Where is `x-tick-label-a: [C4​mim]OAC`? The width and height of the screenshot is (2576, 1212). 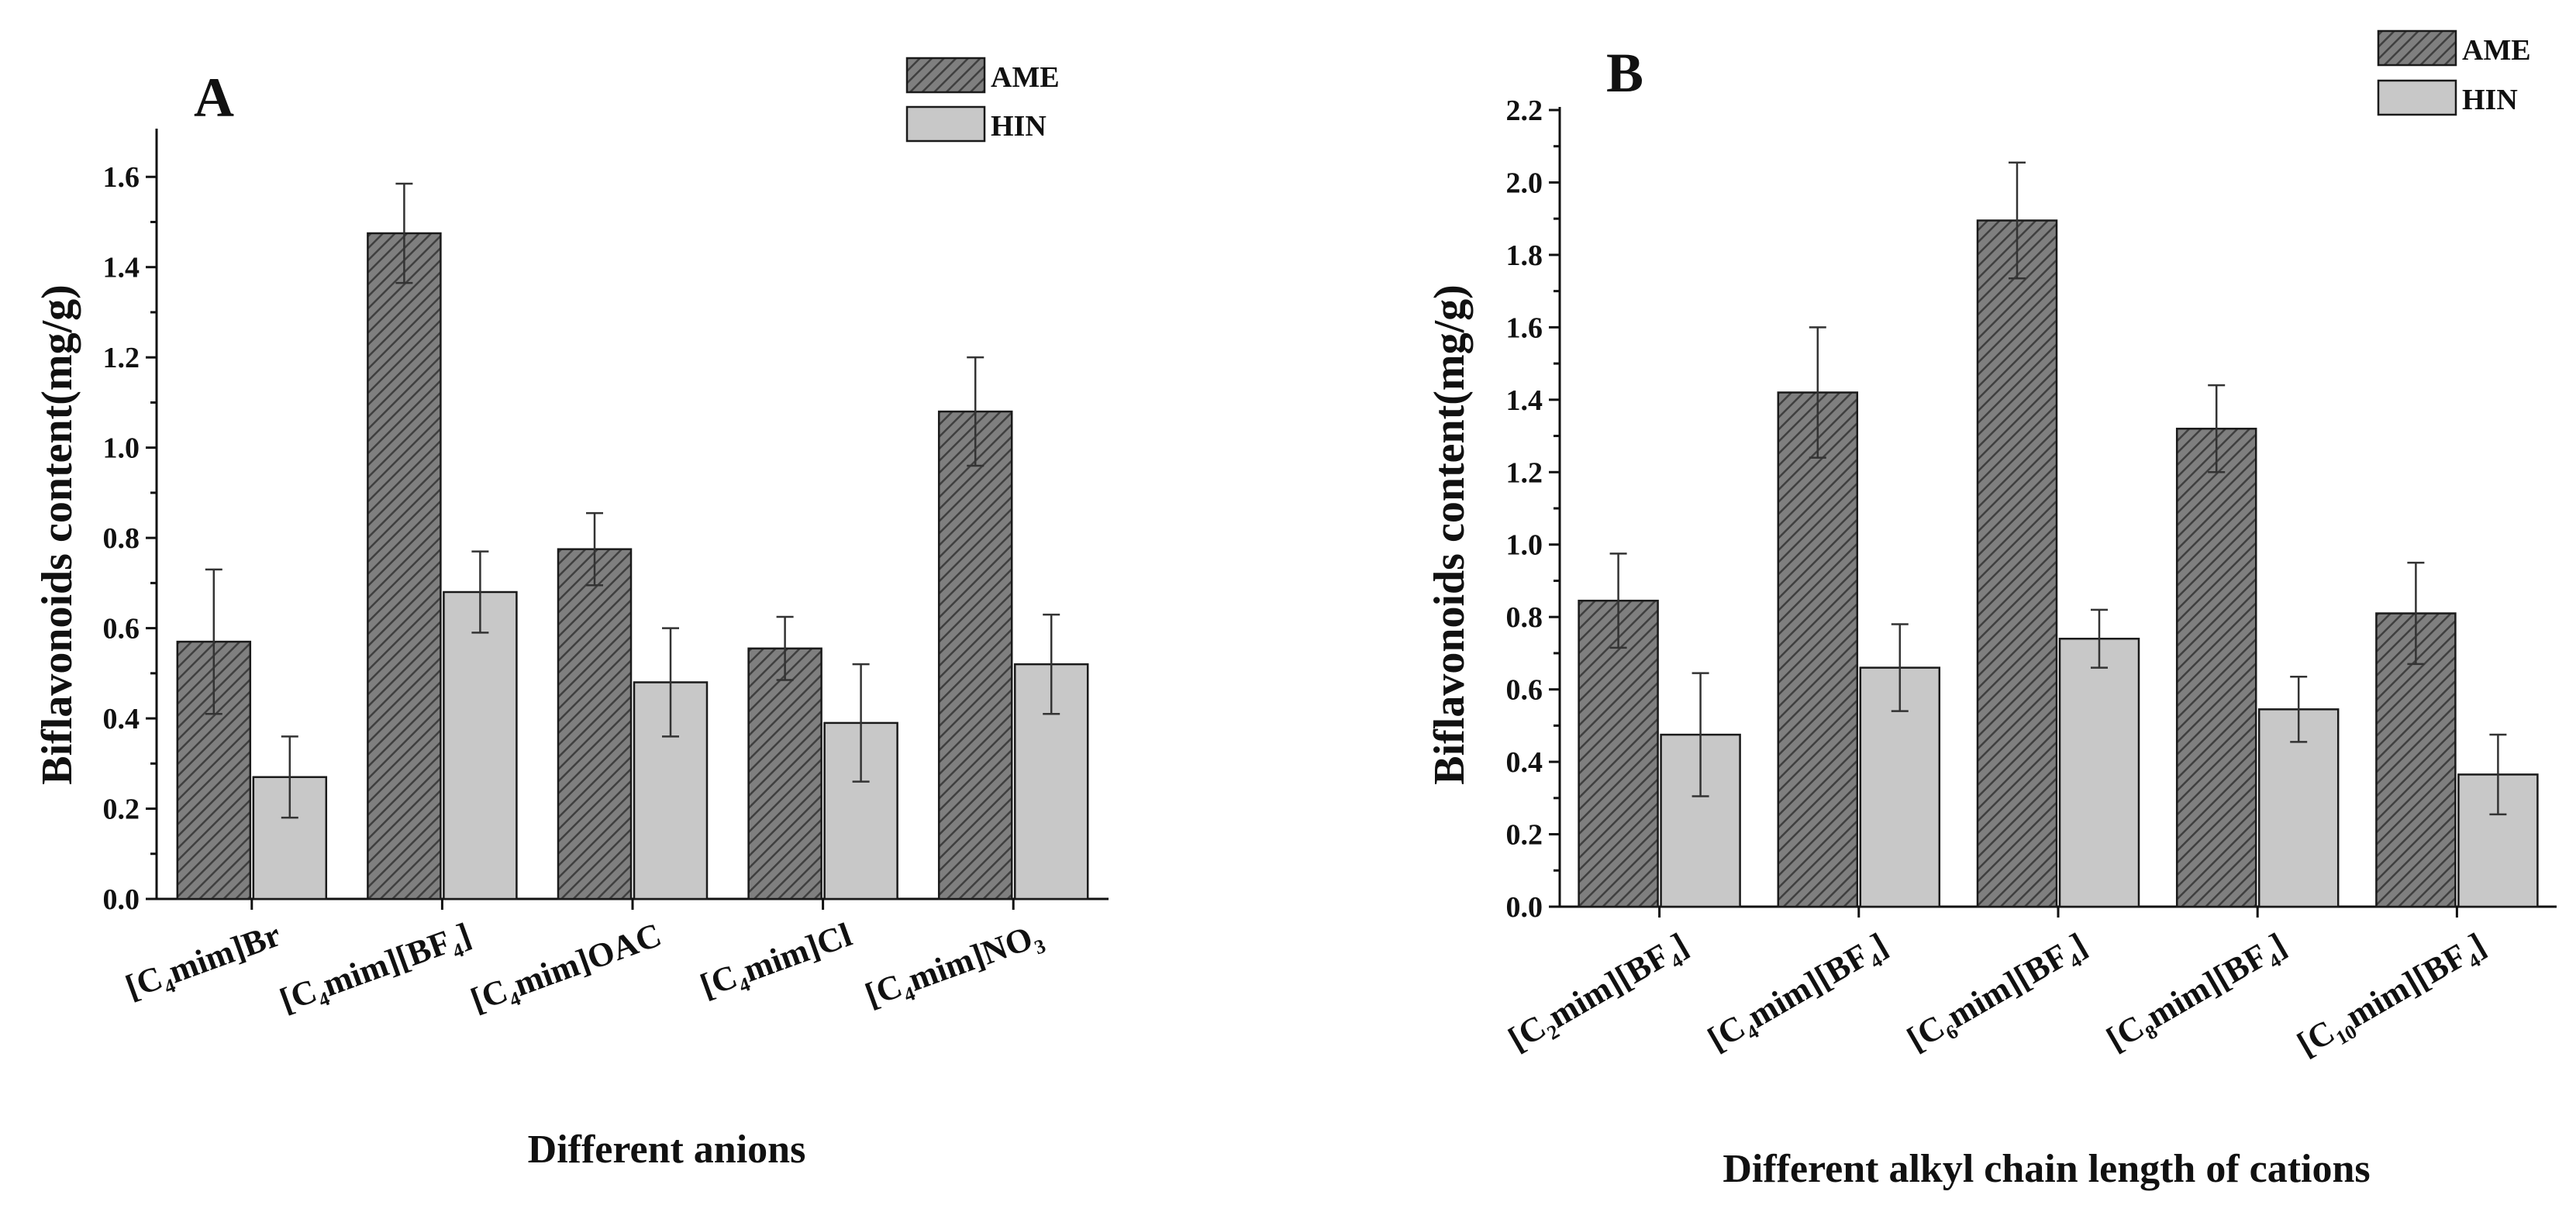
x-tick-label-a: [C4​mim]OAC is located at coordinates (567, 969).